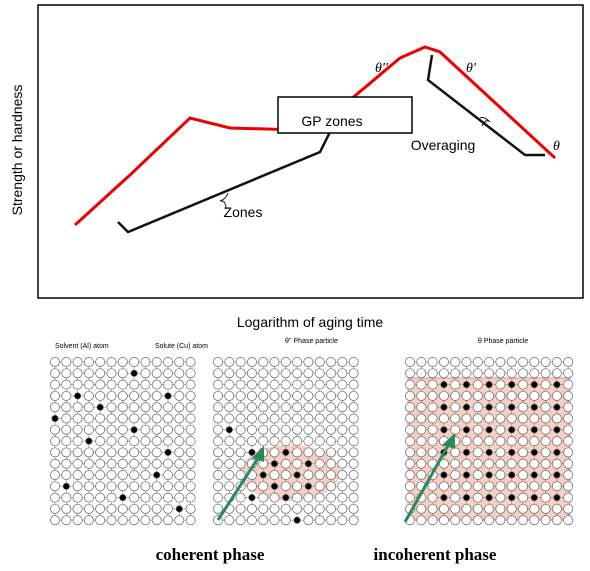  Describe the element at coordinates (82, 346) in the screenshot. I see `solvent-label: Solvent (Al) atom` at that location.